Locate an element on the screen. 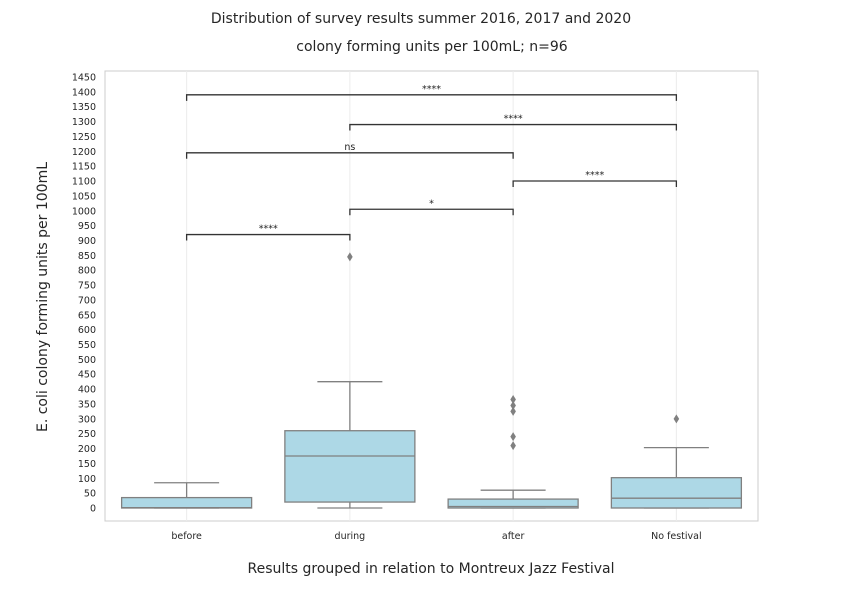 This screenshot has width=842, height=595. y-tick-label: 1200 is located at coordinates (84, 152).